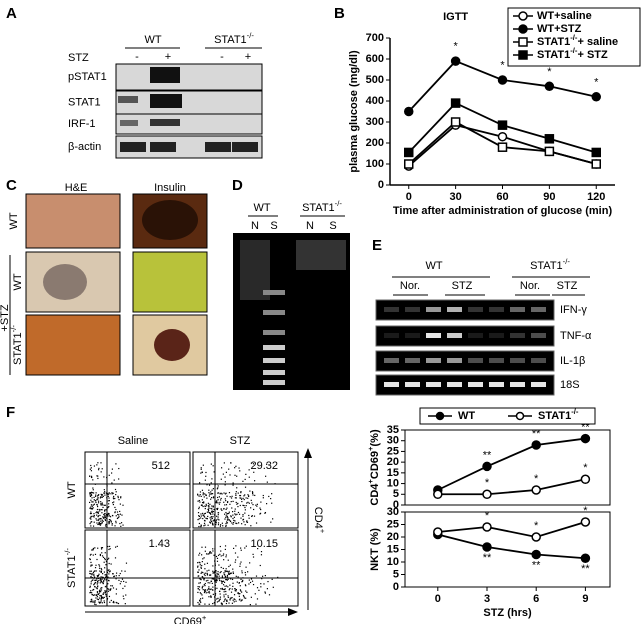 Image resolution: width=644 pixels, height=624 pixels. I want to click on band, so click(133, 147).